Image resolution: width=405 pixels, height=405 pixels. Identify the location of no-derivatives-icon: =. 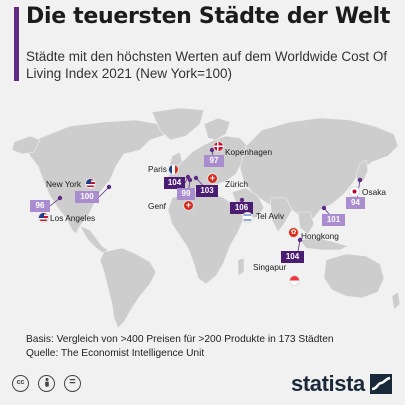
(72, 383).